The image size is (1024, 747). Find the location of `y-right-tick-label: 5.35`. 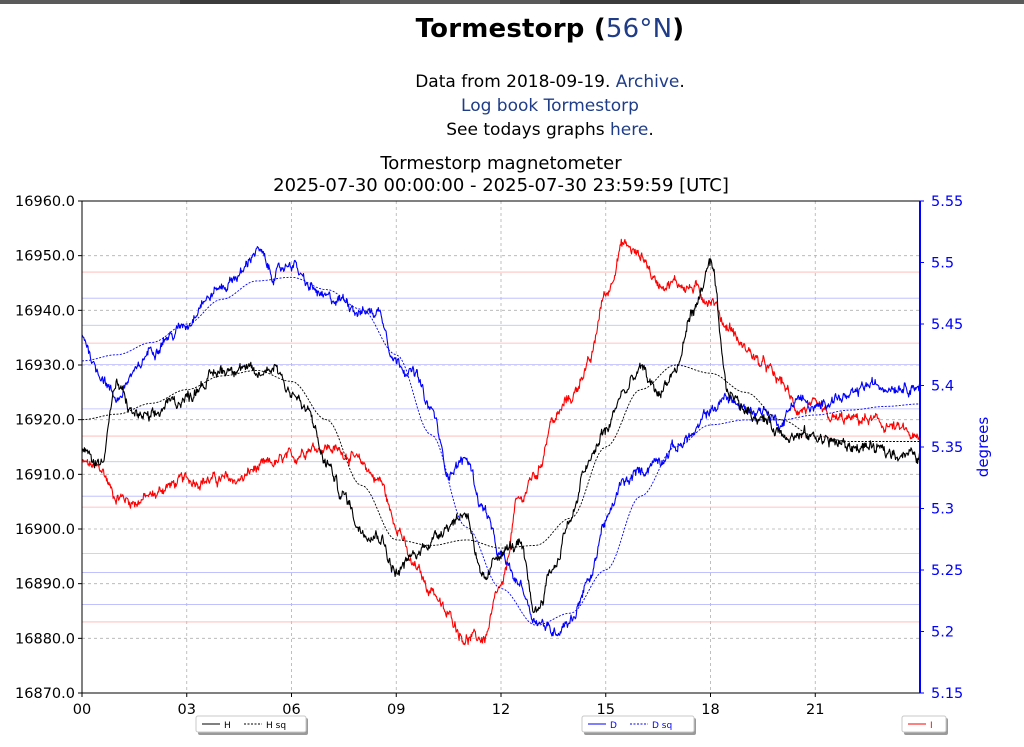

y-right-tick-label: 5.35 is located at coordinates (947, 448).